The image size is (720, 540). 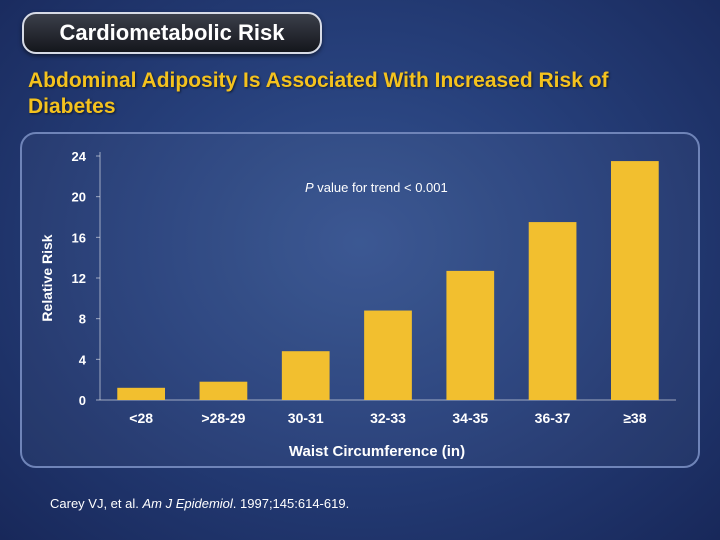 What do you see at coordinates (96, 503) in the screenshot?
I see `citation-authors: Carey VJ, et al.` at bounding box center [96, 503].